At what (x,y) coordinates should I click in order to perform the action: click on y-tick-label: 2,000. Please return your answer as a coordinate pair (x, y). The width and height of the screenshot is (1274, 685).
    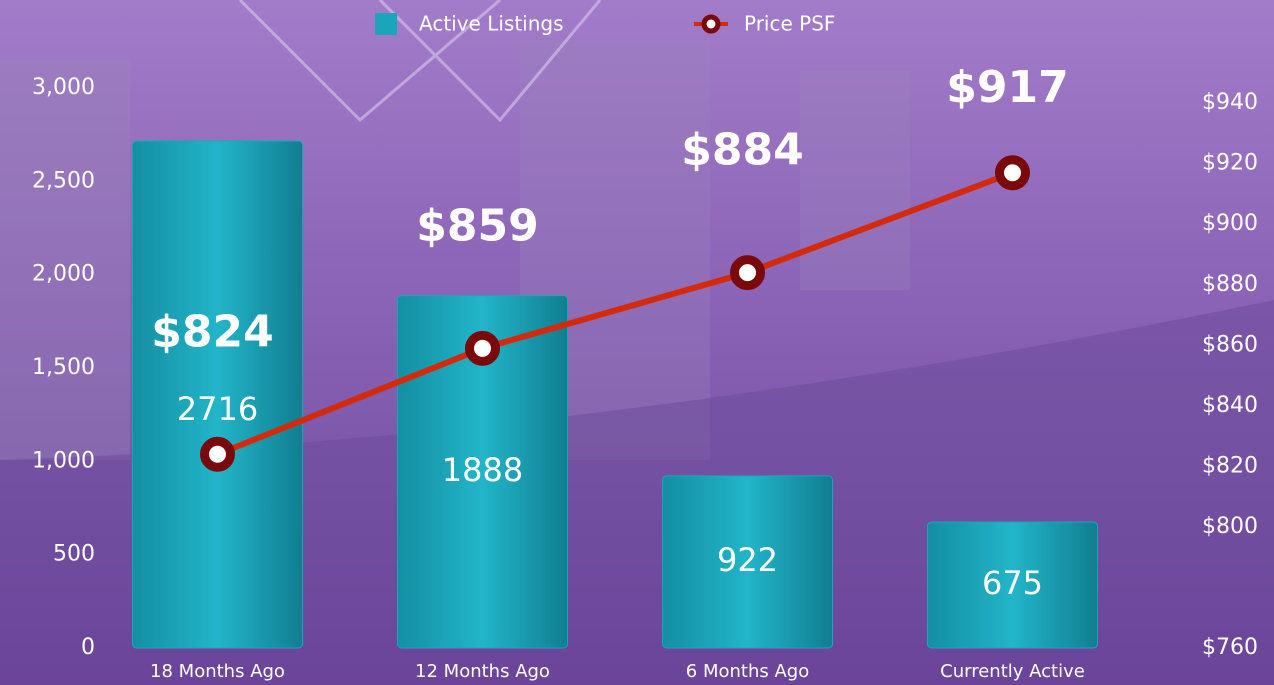
    Looking at the image, I should click on (63, 274).